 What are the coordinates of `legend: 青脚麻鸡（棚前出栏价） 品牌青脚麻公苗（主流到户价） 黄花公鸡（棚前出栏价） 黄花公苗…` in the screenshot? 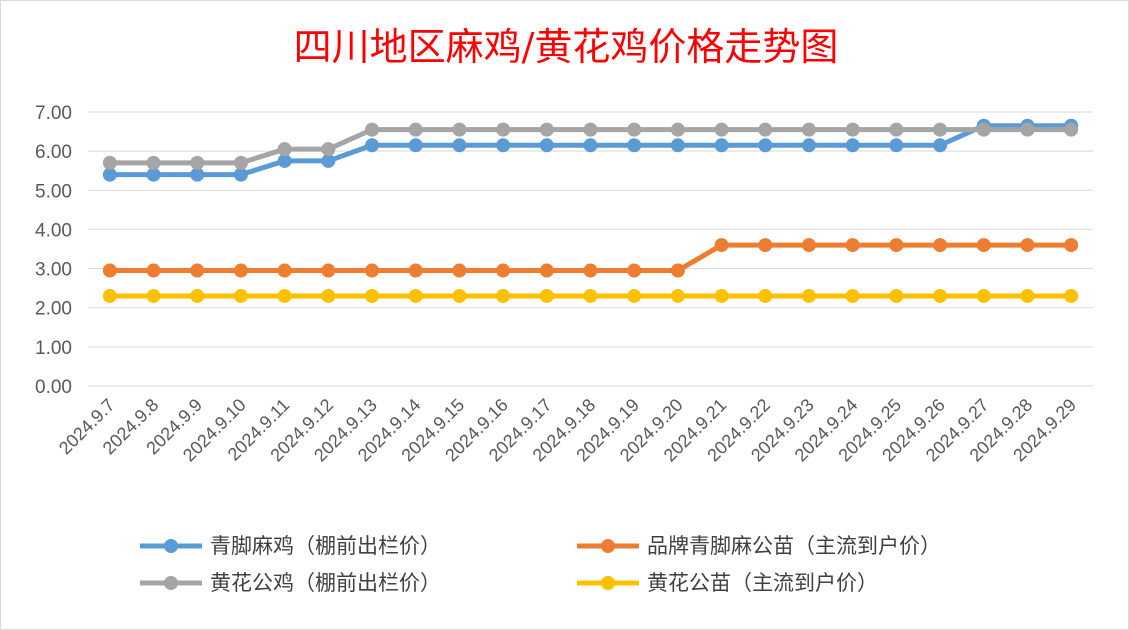 It's located at (540, 564).